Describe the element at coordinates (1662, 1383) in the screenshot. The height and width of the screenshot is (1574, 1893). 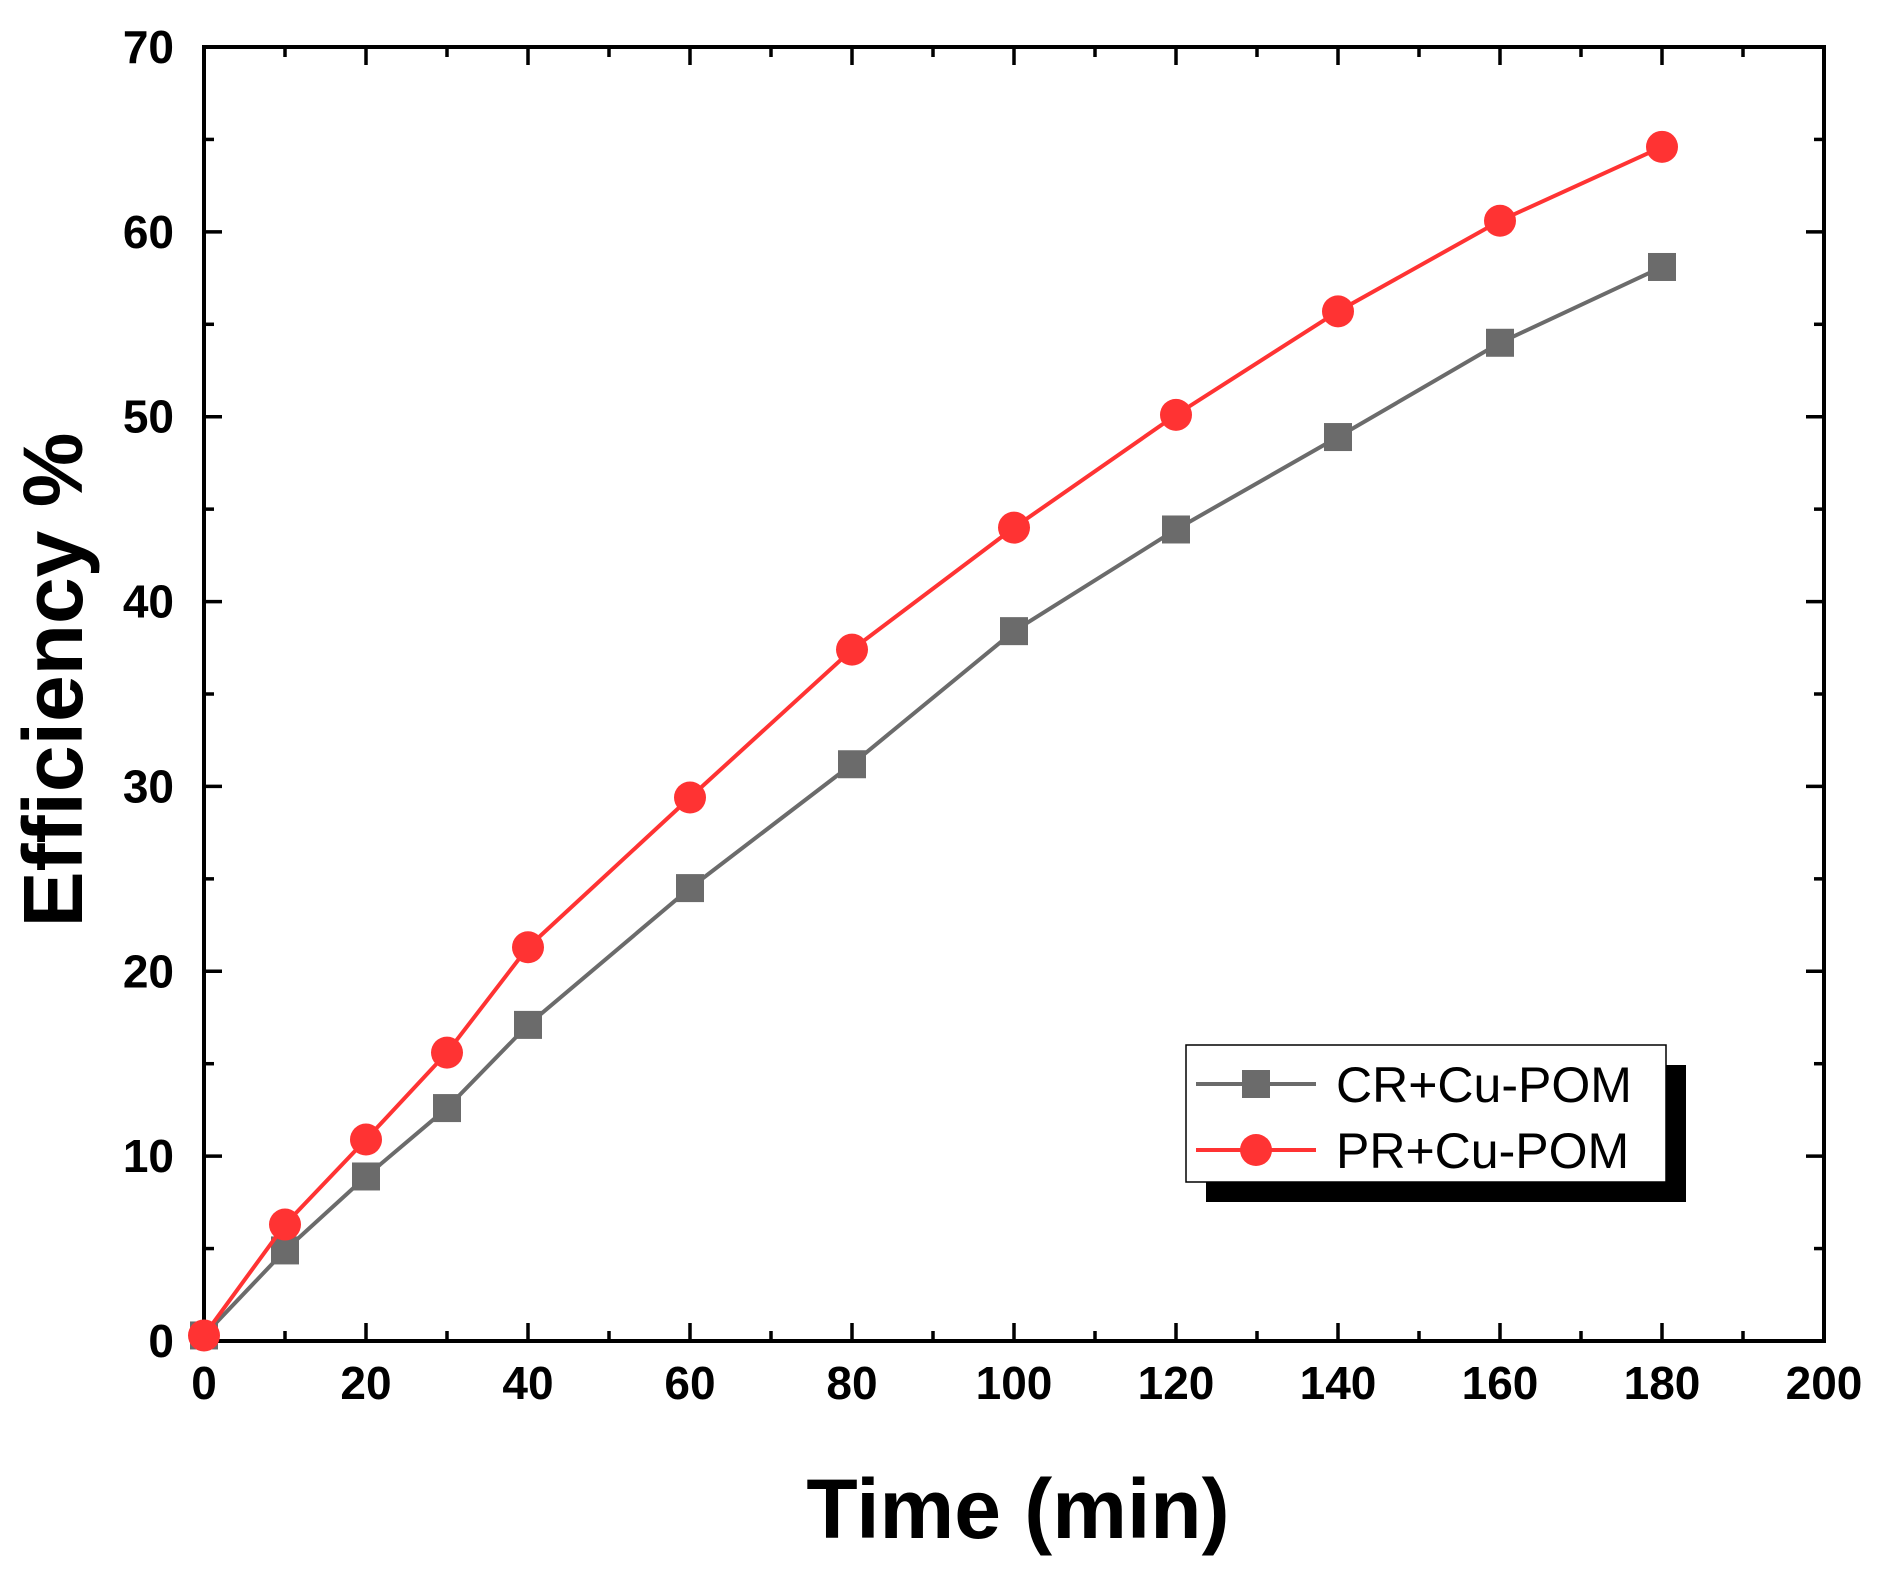
I see `x-tick-label: 180` at that location.